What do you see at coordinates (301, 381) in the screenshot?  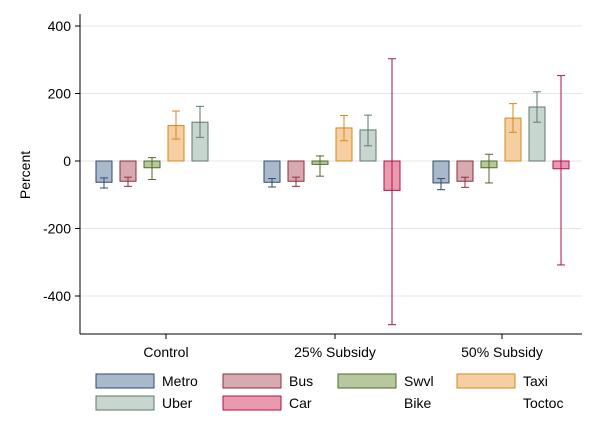 I see `legend-label-bus: Bus` at bounding box center [301, 381].